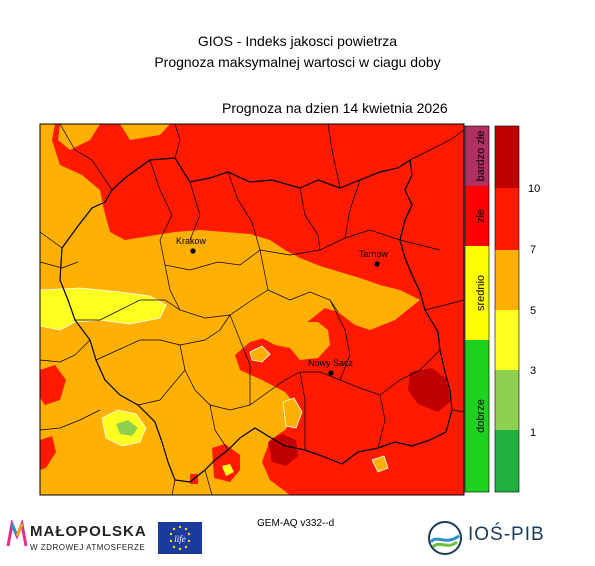  Describe the element at coordinates (296, 523) in the screenshot. I see `model-version: GEM-AQ v332--d` at that location.